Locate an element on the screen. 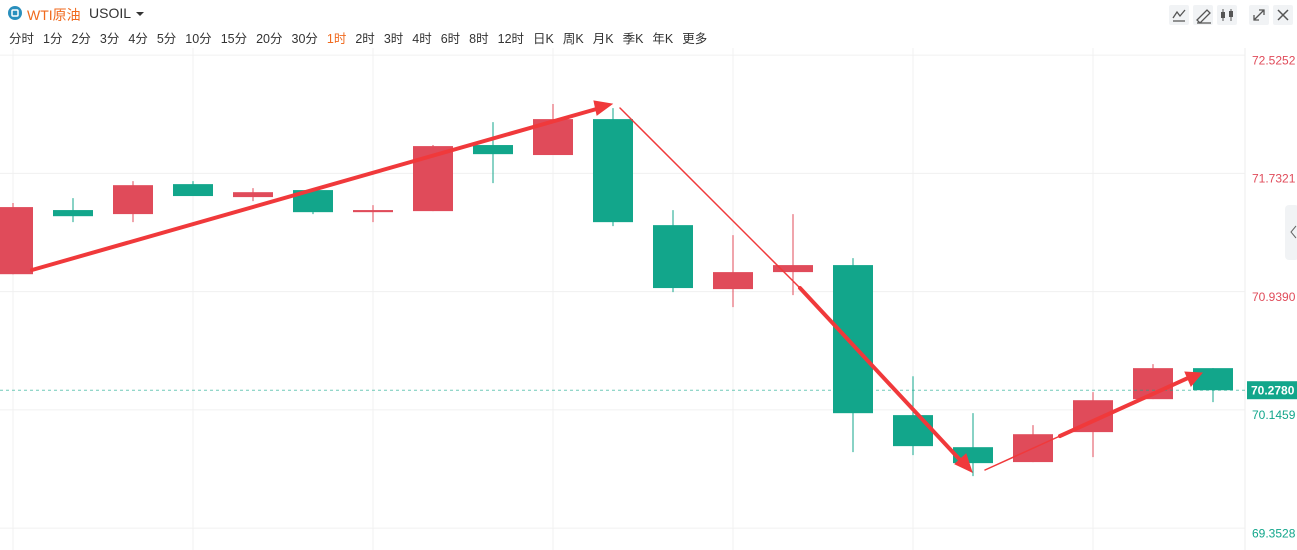  y-tick-label: 69.3528 is located at coordinates (1274, 533).